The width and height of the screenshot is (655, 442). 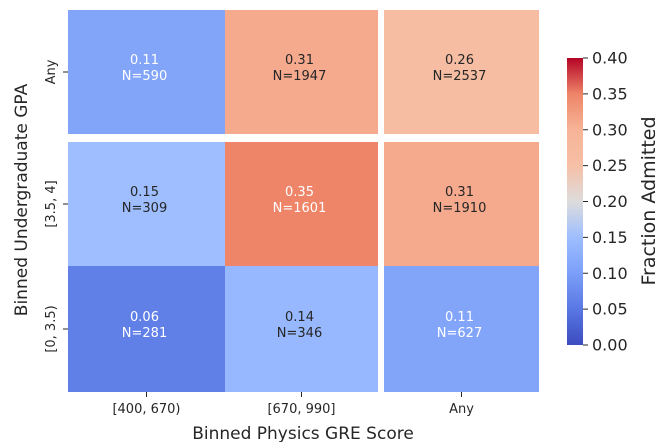 What do you see at coordinates (461, 409) in the screenshot?
I see `x-tick-label: Any` at bounding box center [461, 409].